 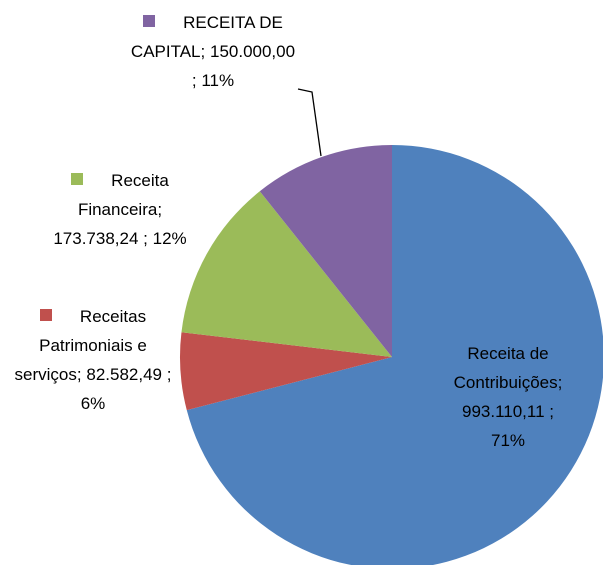 I want to click on category-name: Receitas Patrimoniais e serviços, so click(x=80, y=345).